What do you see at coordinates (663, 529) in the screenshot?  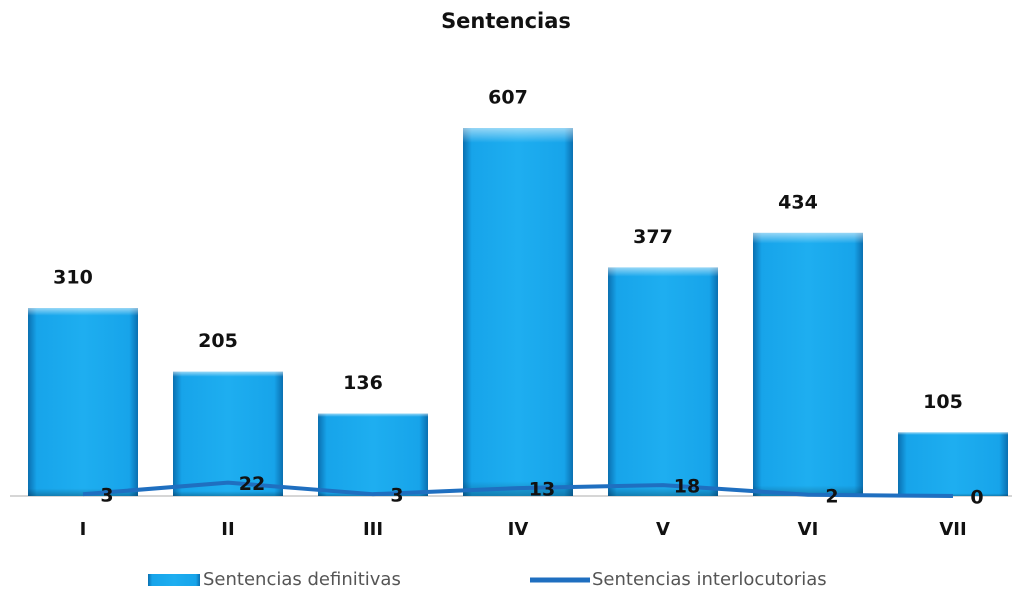 I see `x-tick-label: V` at bounding box center [663, 529].